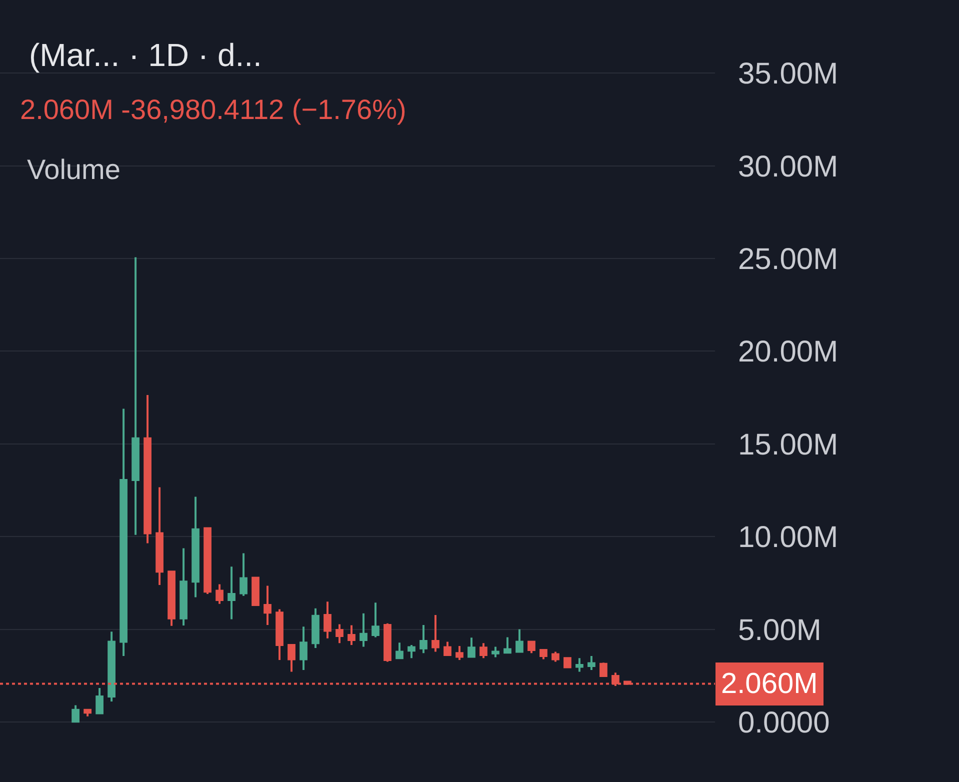  I want to click on annotation: Volume, so click(73, 169).